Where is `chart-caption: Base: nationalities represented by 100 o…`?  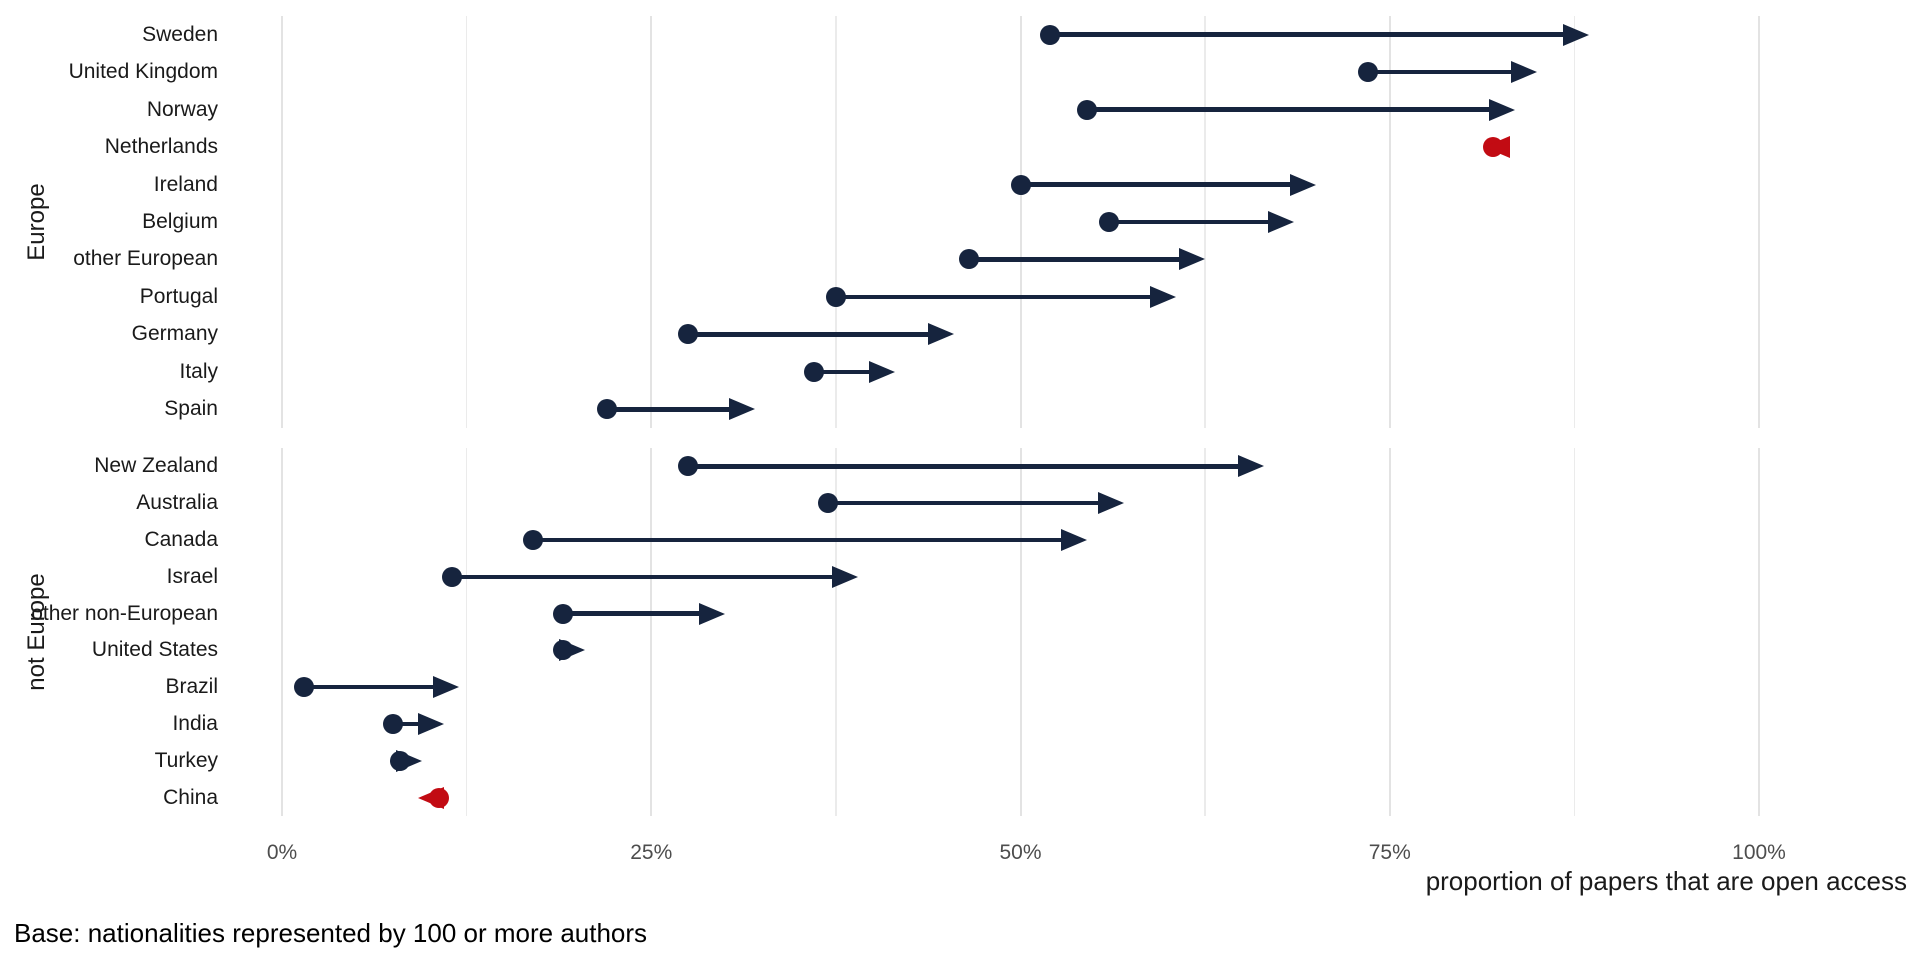 chart-caption: Base: nationalities represented by 100 o… is located at coordinates (331, 933).